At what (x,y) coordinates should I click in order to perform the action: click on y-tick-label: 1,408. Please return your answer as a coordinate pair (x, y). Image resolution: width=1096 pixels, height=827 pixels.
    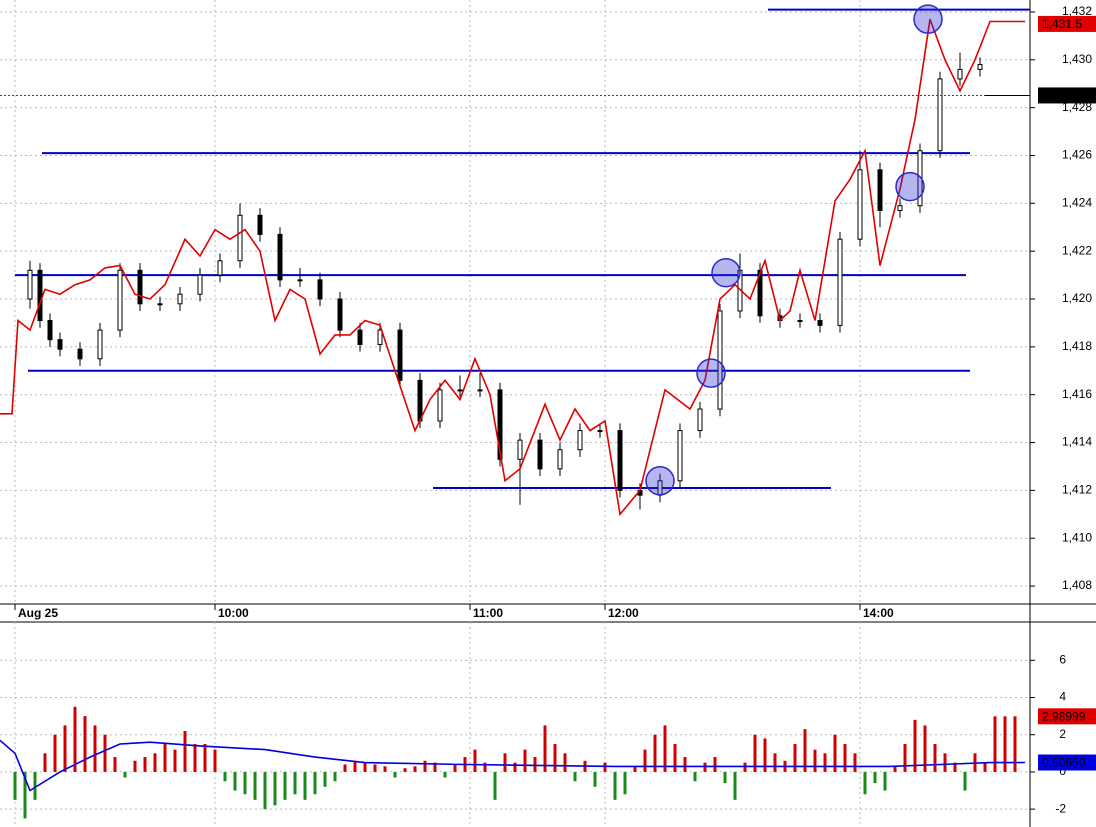
    Looking at the image, I should click on (1077, 585).